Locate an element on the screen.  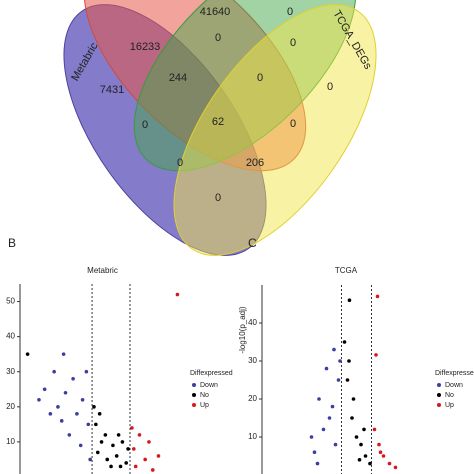
y-tick-label: 50 is located at coordinates (10, 301).